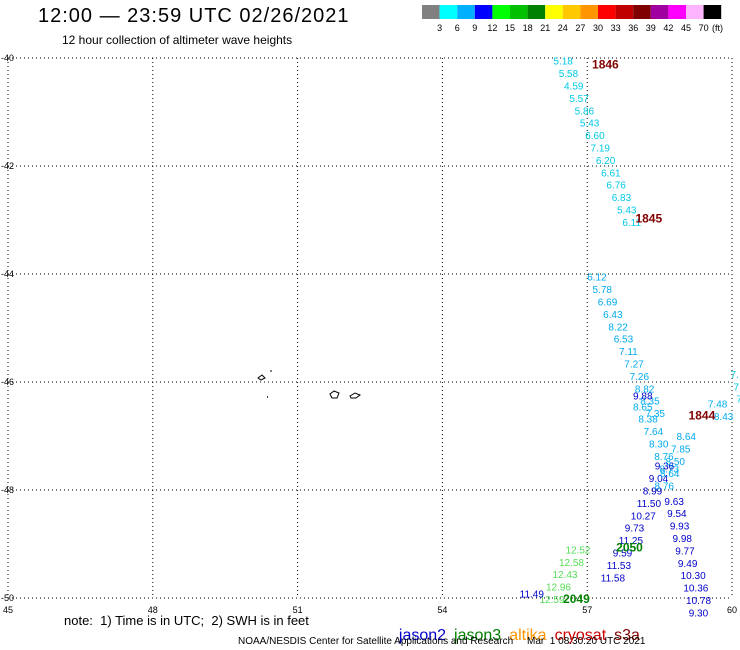  I want to click on swh-value-label: 11.50, so click(649, 504).